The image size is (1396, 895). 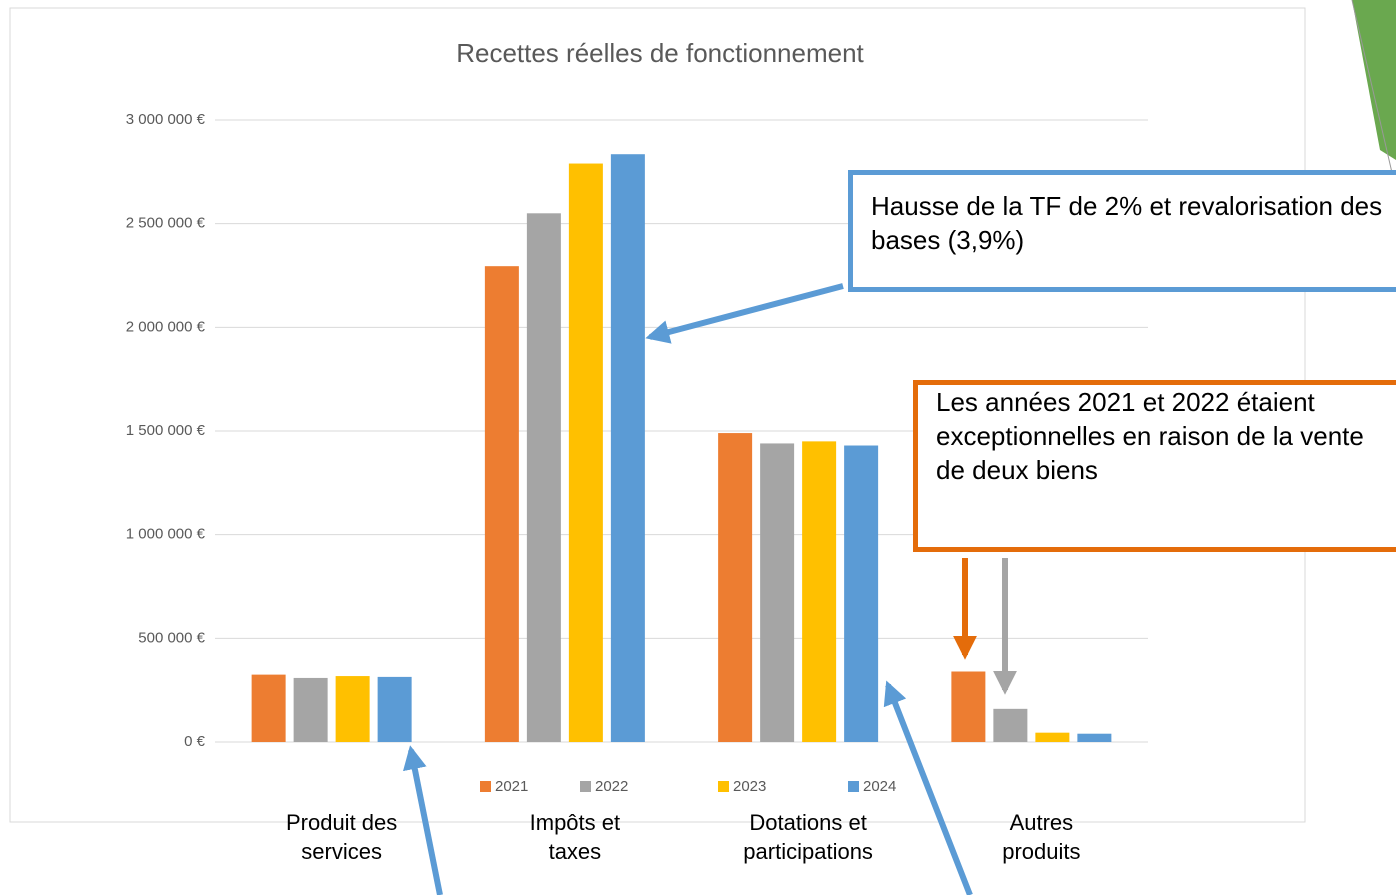 I want to click on legend-label: 2023, so click(x=749, y=786).